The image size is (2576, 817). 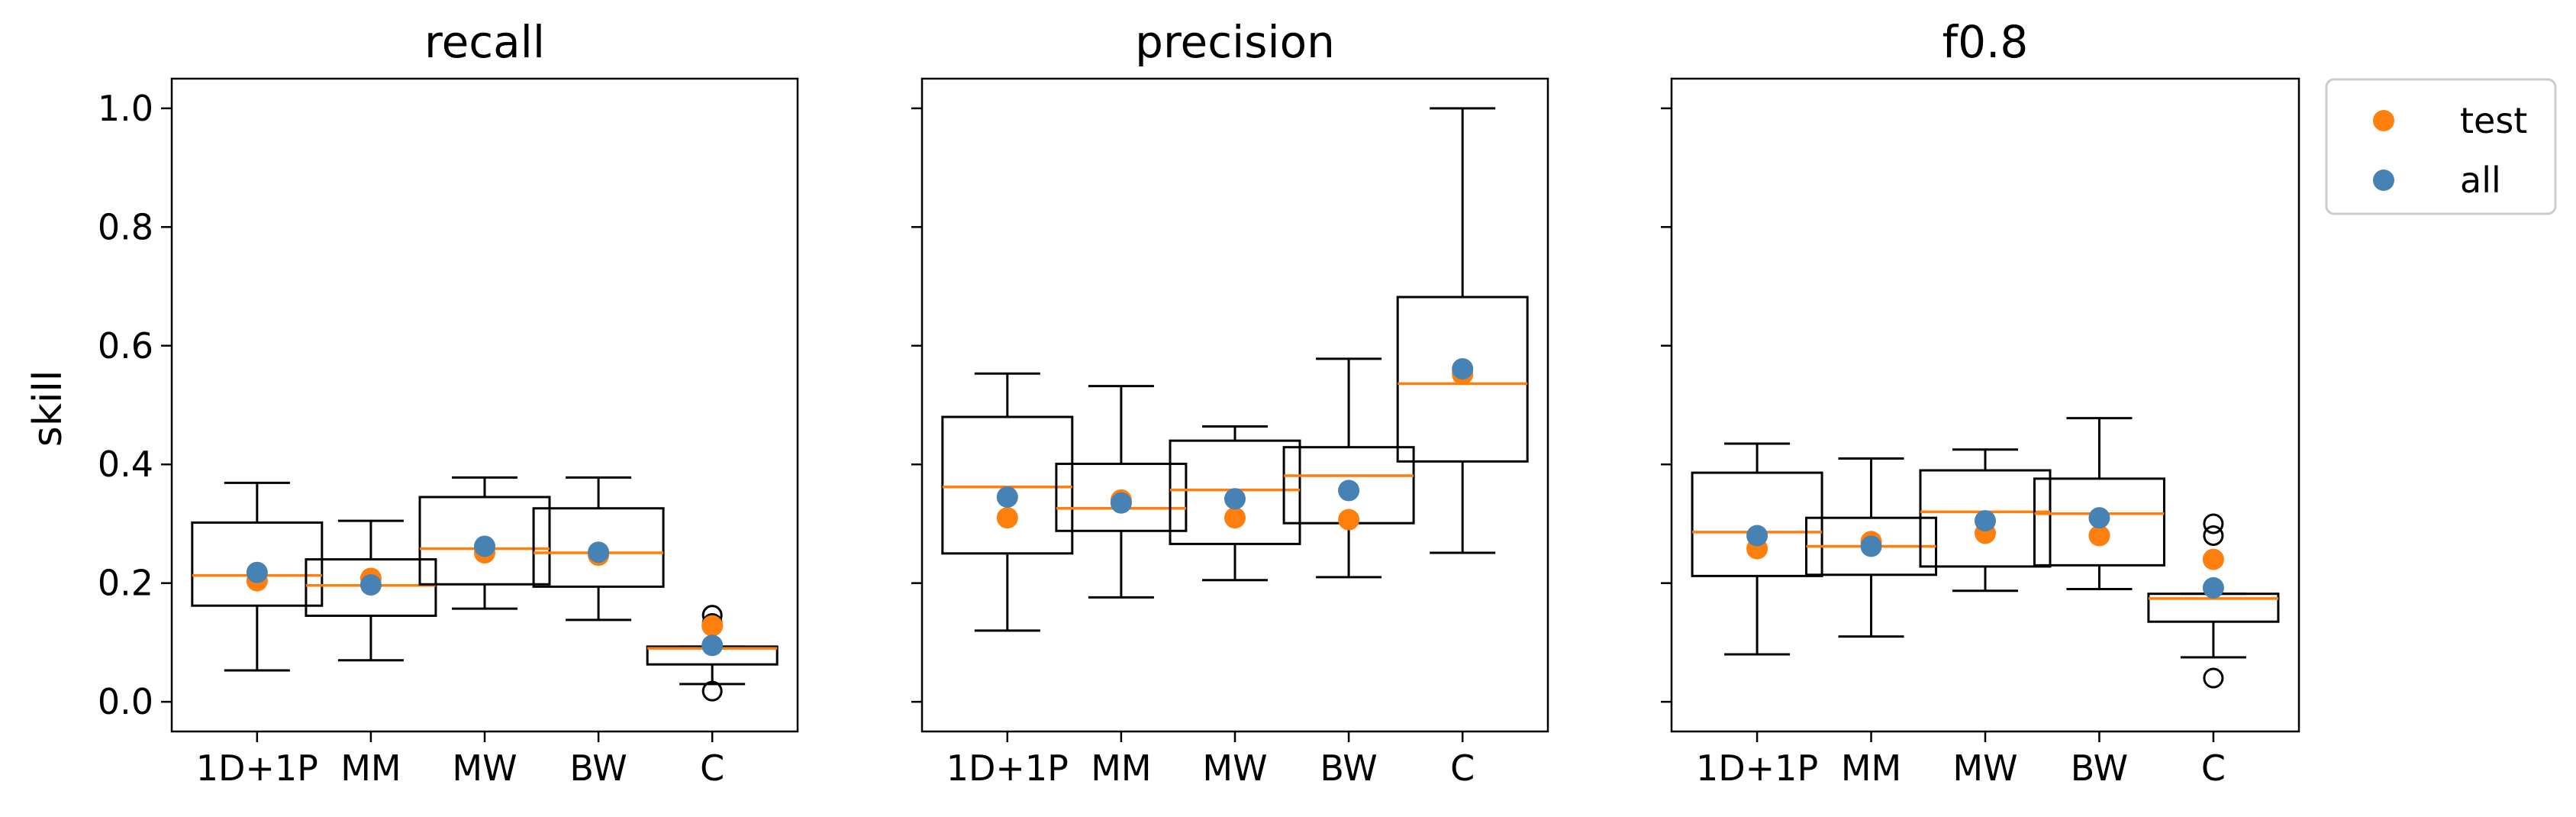 I want to click on y-tick-label: 0.2, so click(x=126, y=583).